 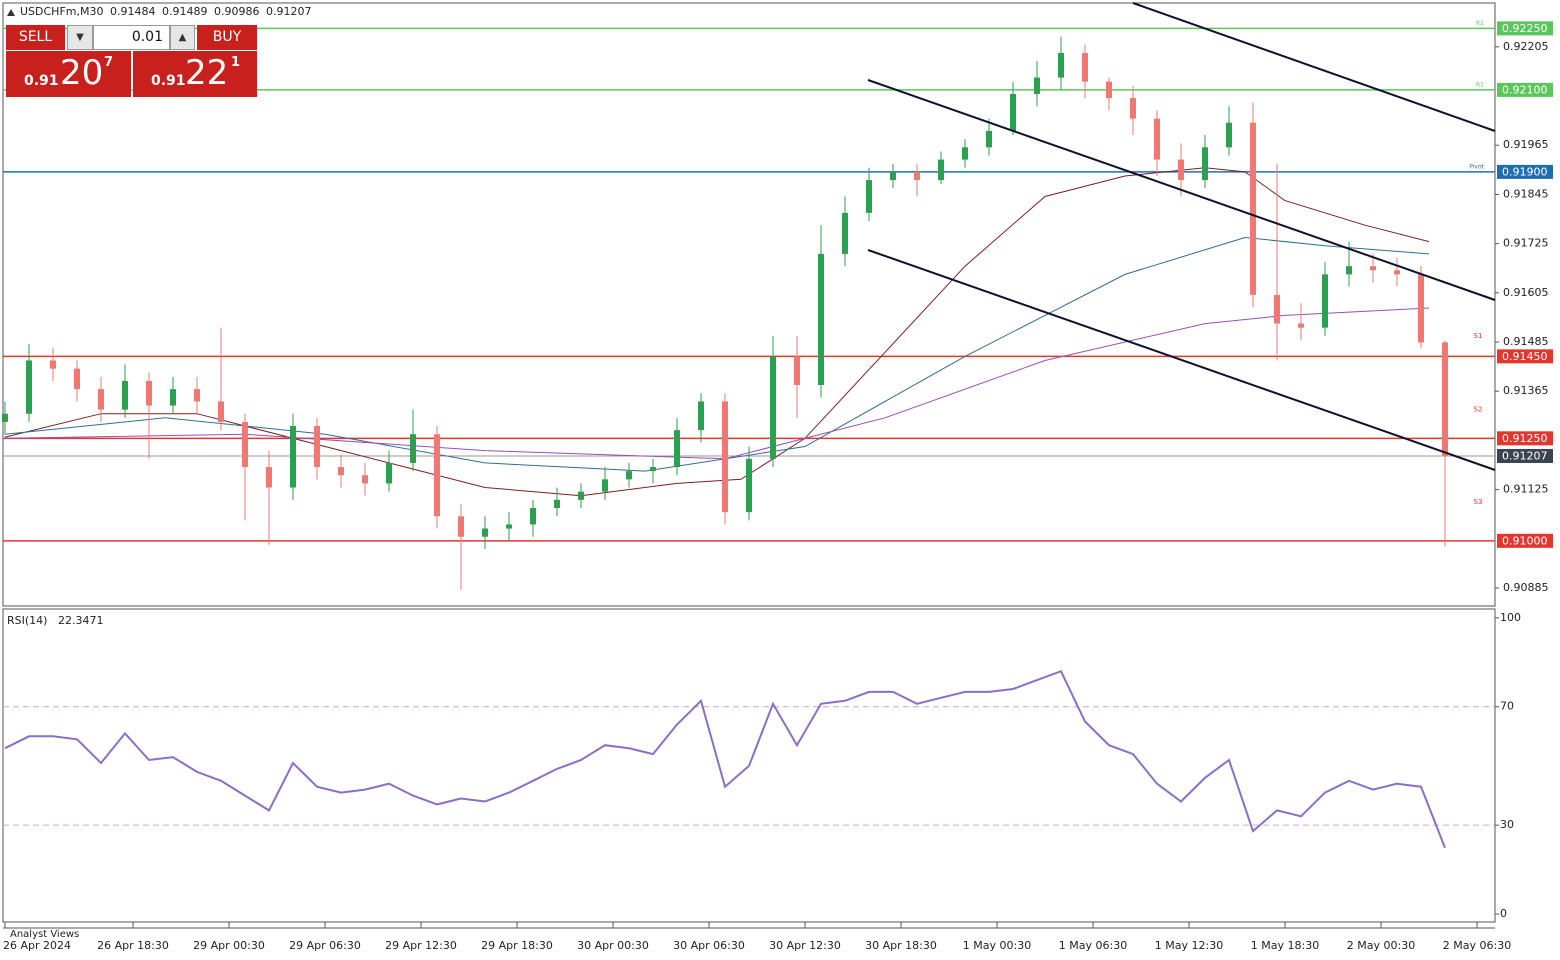 What do you see at coordinates (1093, 945) in the screenshot?
I see `x-tick-label: 1 May 06:30` at bounding box center [1093, 945].